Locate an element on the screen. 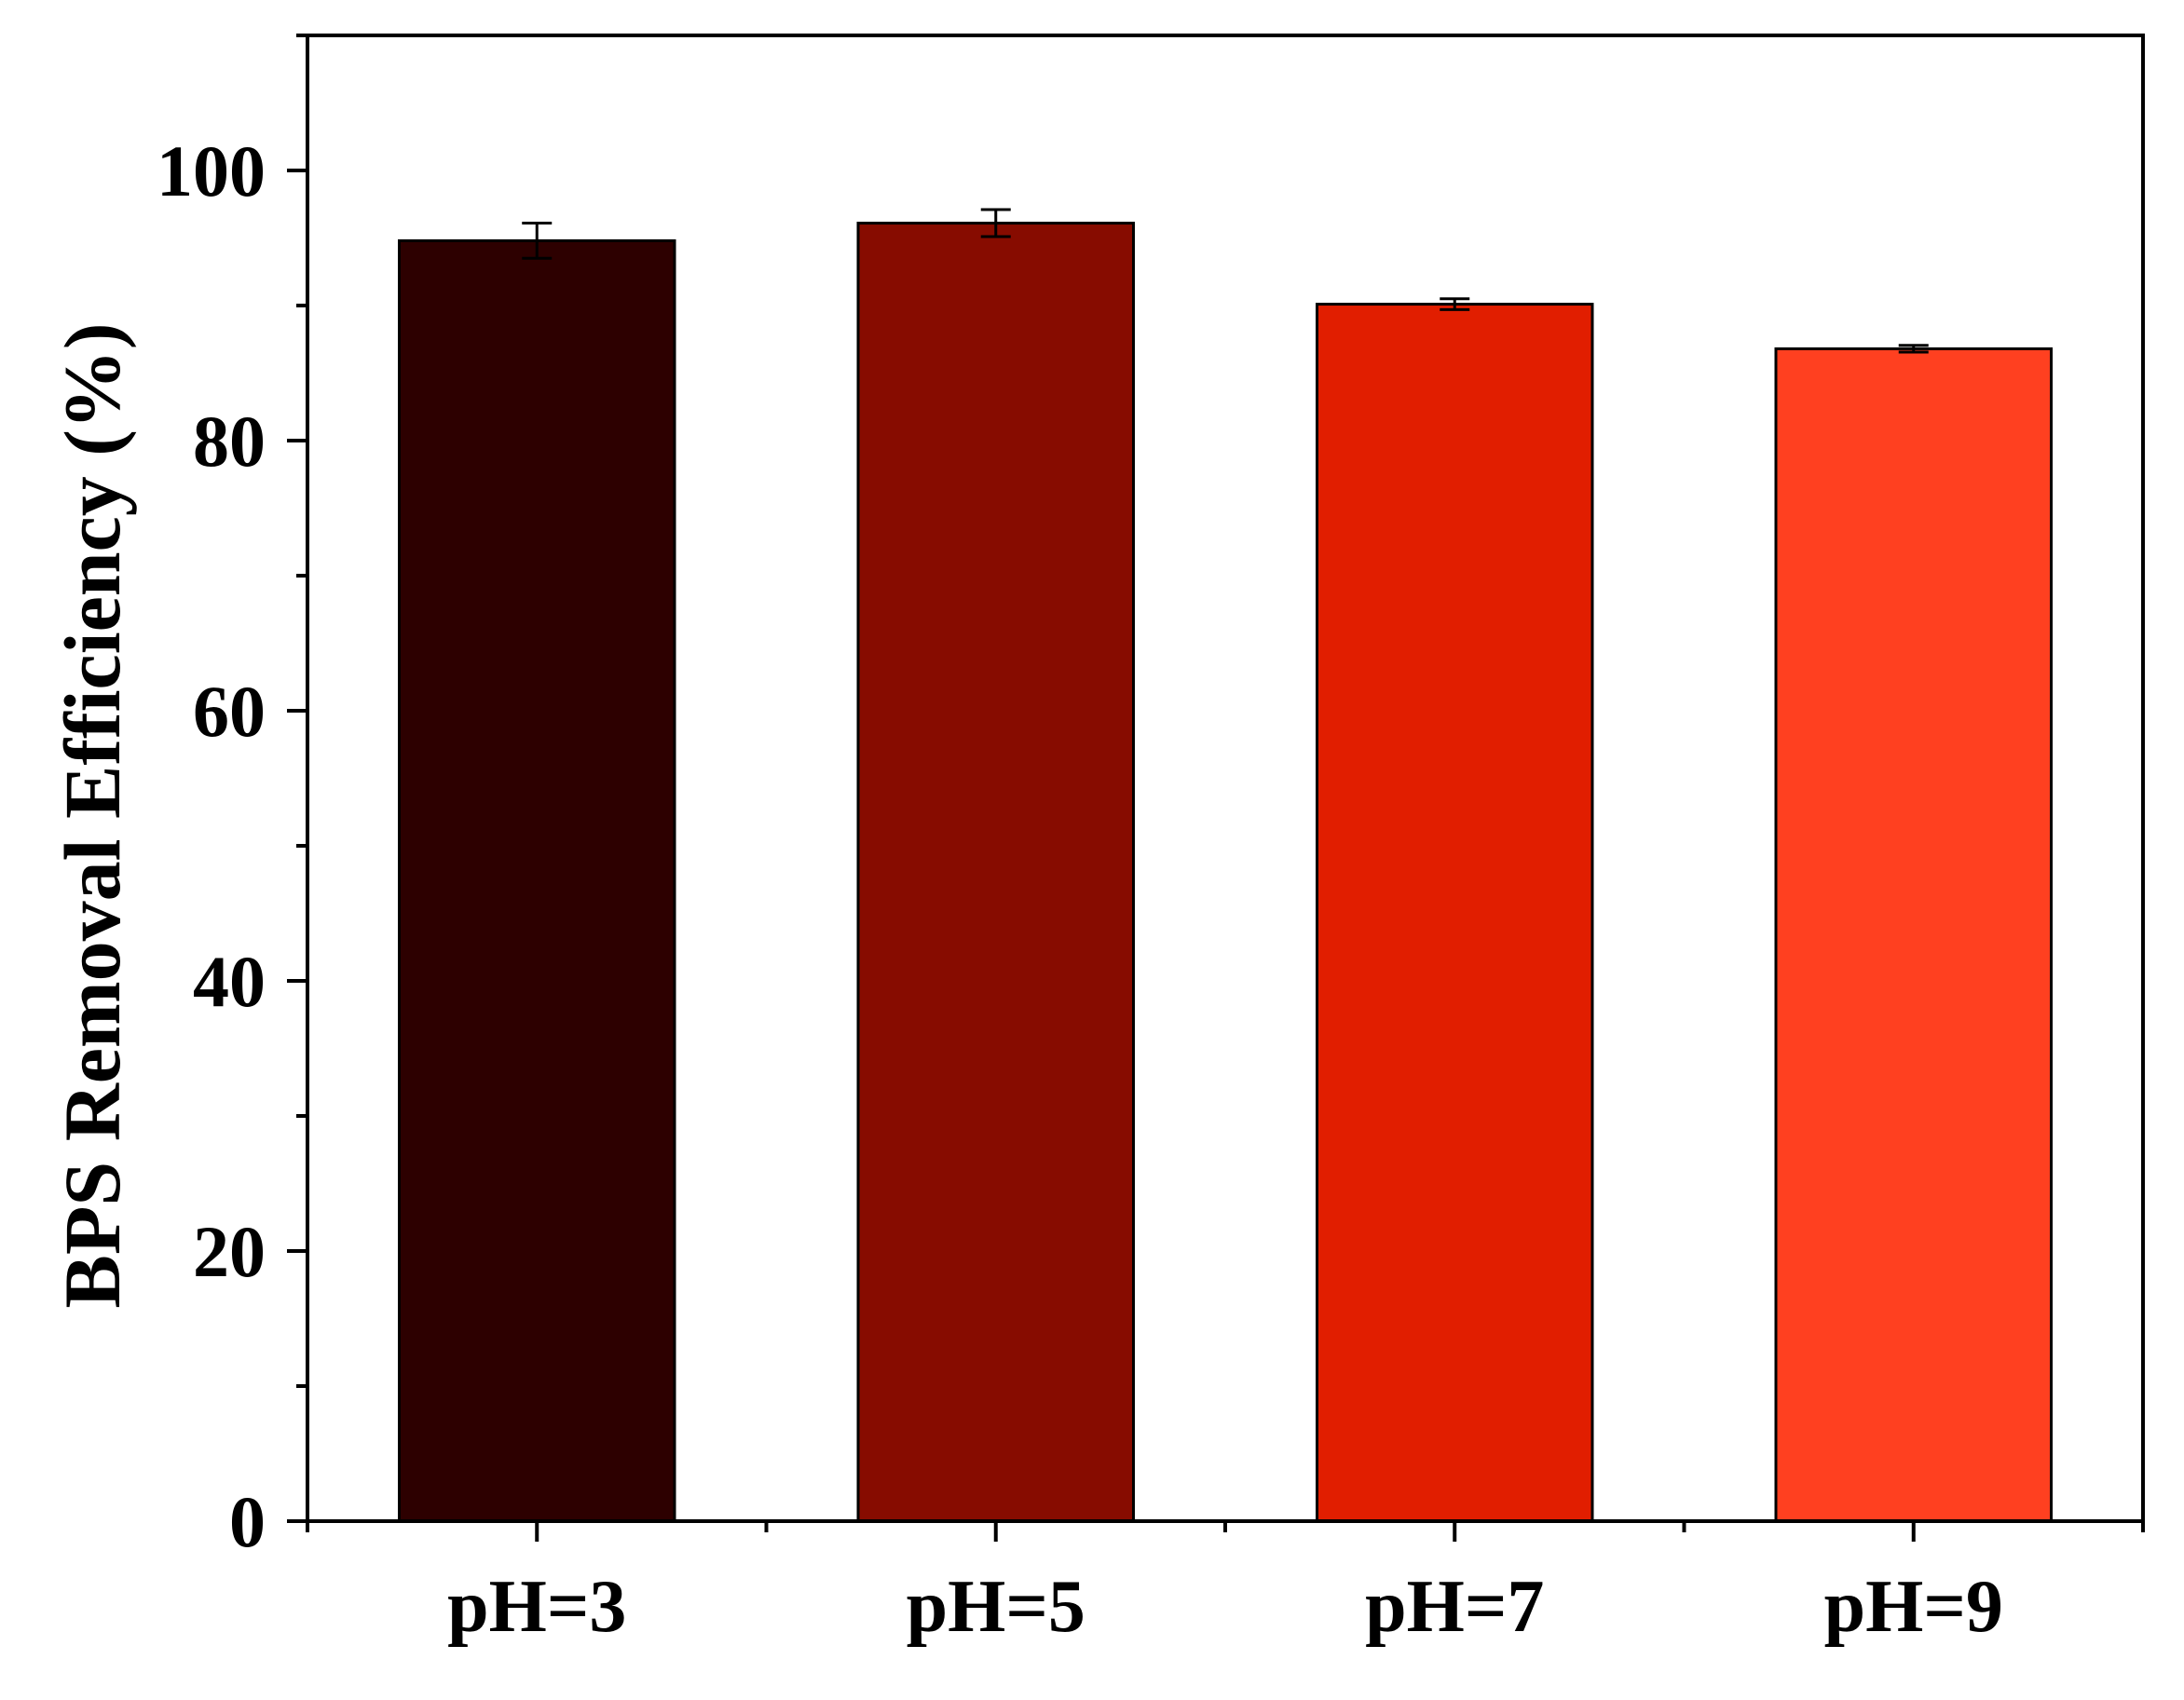 The height and width of the screenshot is (1700, 2184). y-tick-label: 80 is located at coordinates (229, 441).